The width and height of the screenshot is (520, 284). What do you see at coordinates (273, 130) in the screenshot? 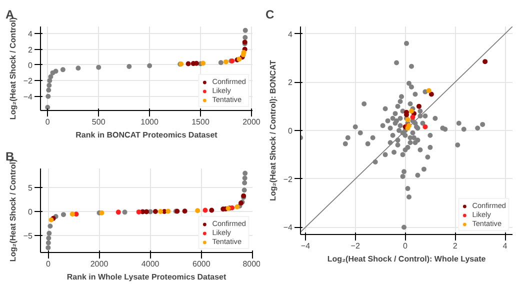
I see `y-axis-title: Log₂(Heat Shock / Control): BONCAT` at bounding box center [273, 130].